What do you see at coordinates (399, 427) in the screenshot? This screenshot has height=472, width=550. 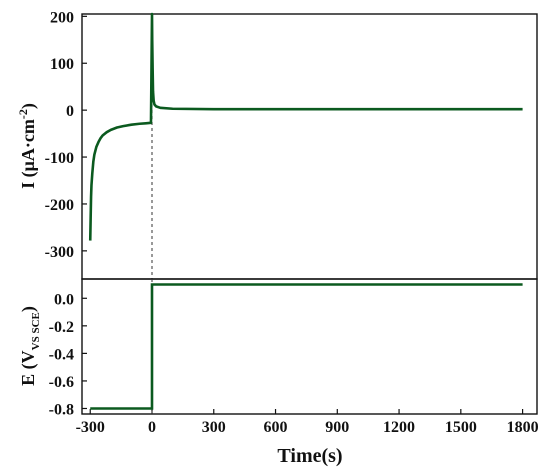 I see `x-tick-label: 1200` at bounding box center [399, 427].